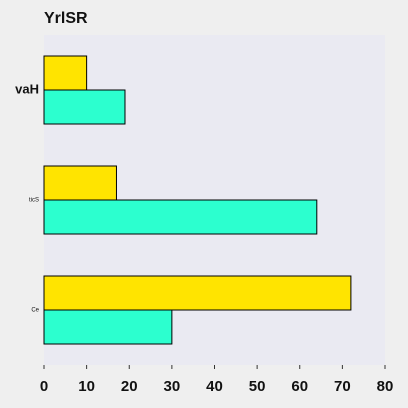 The height and width of the screenshot is (408, 408). What do you see at coordinates (129, 386) in the screenshot?
I see `x-tick-label: 20` at bounding box center [129, 386].